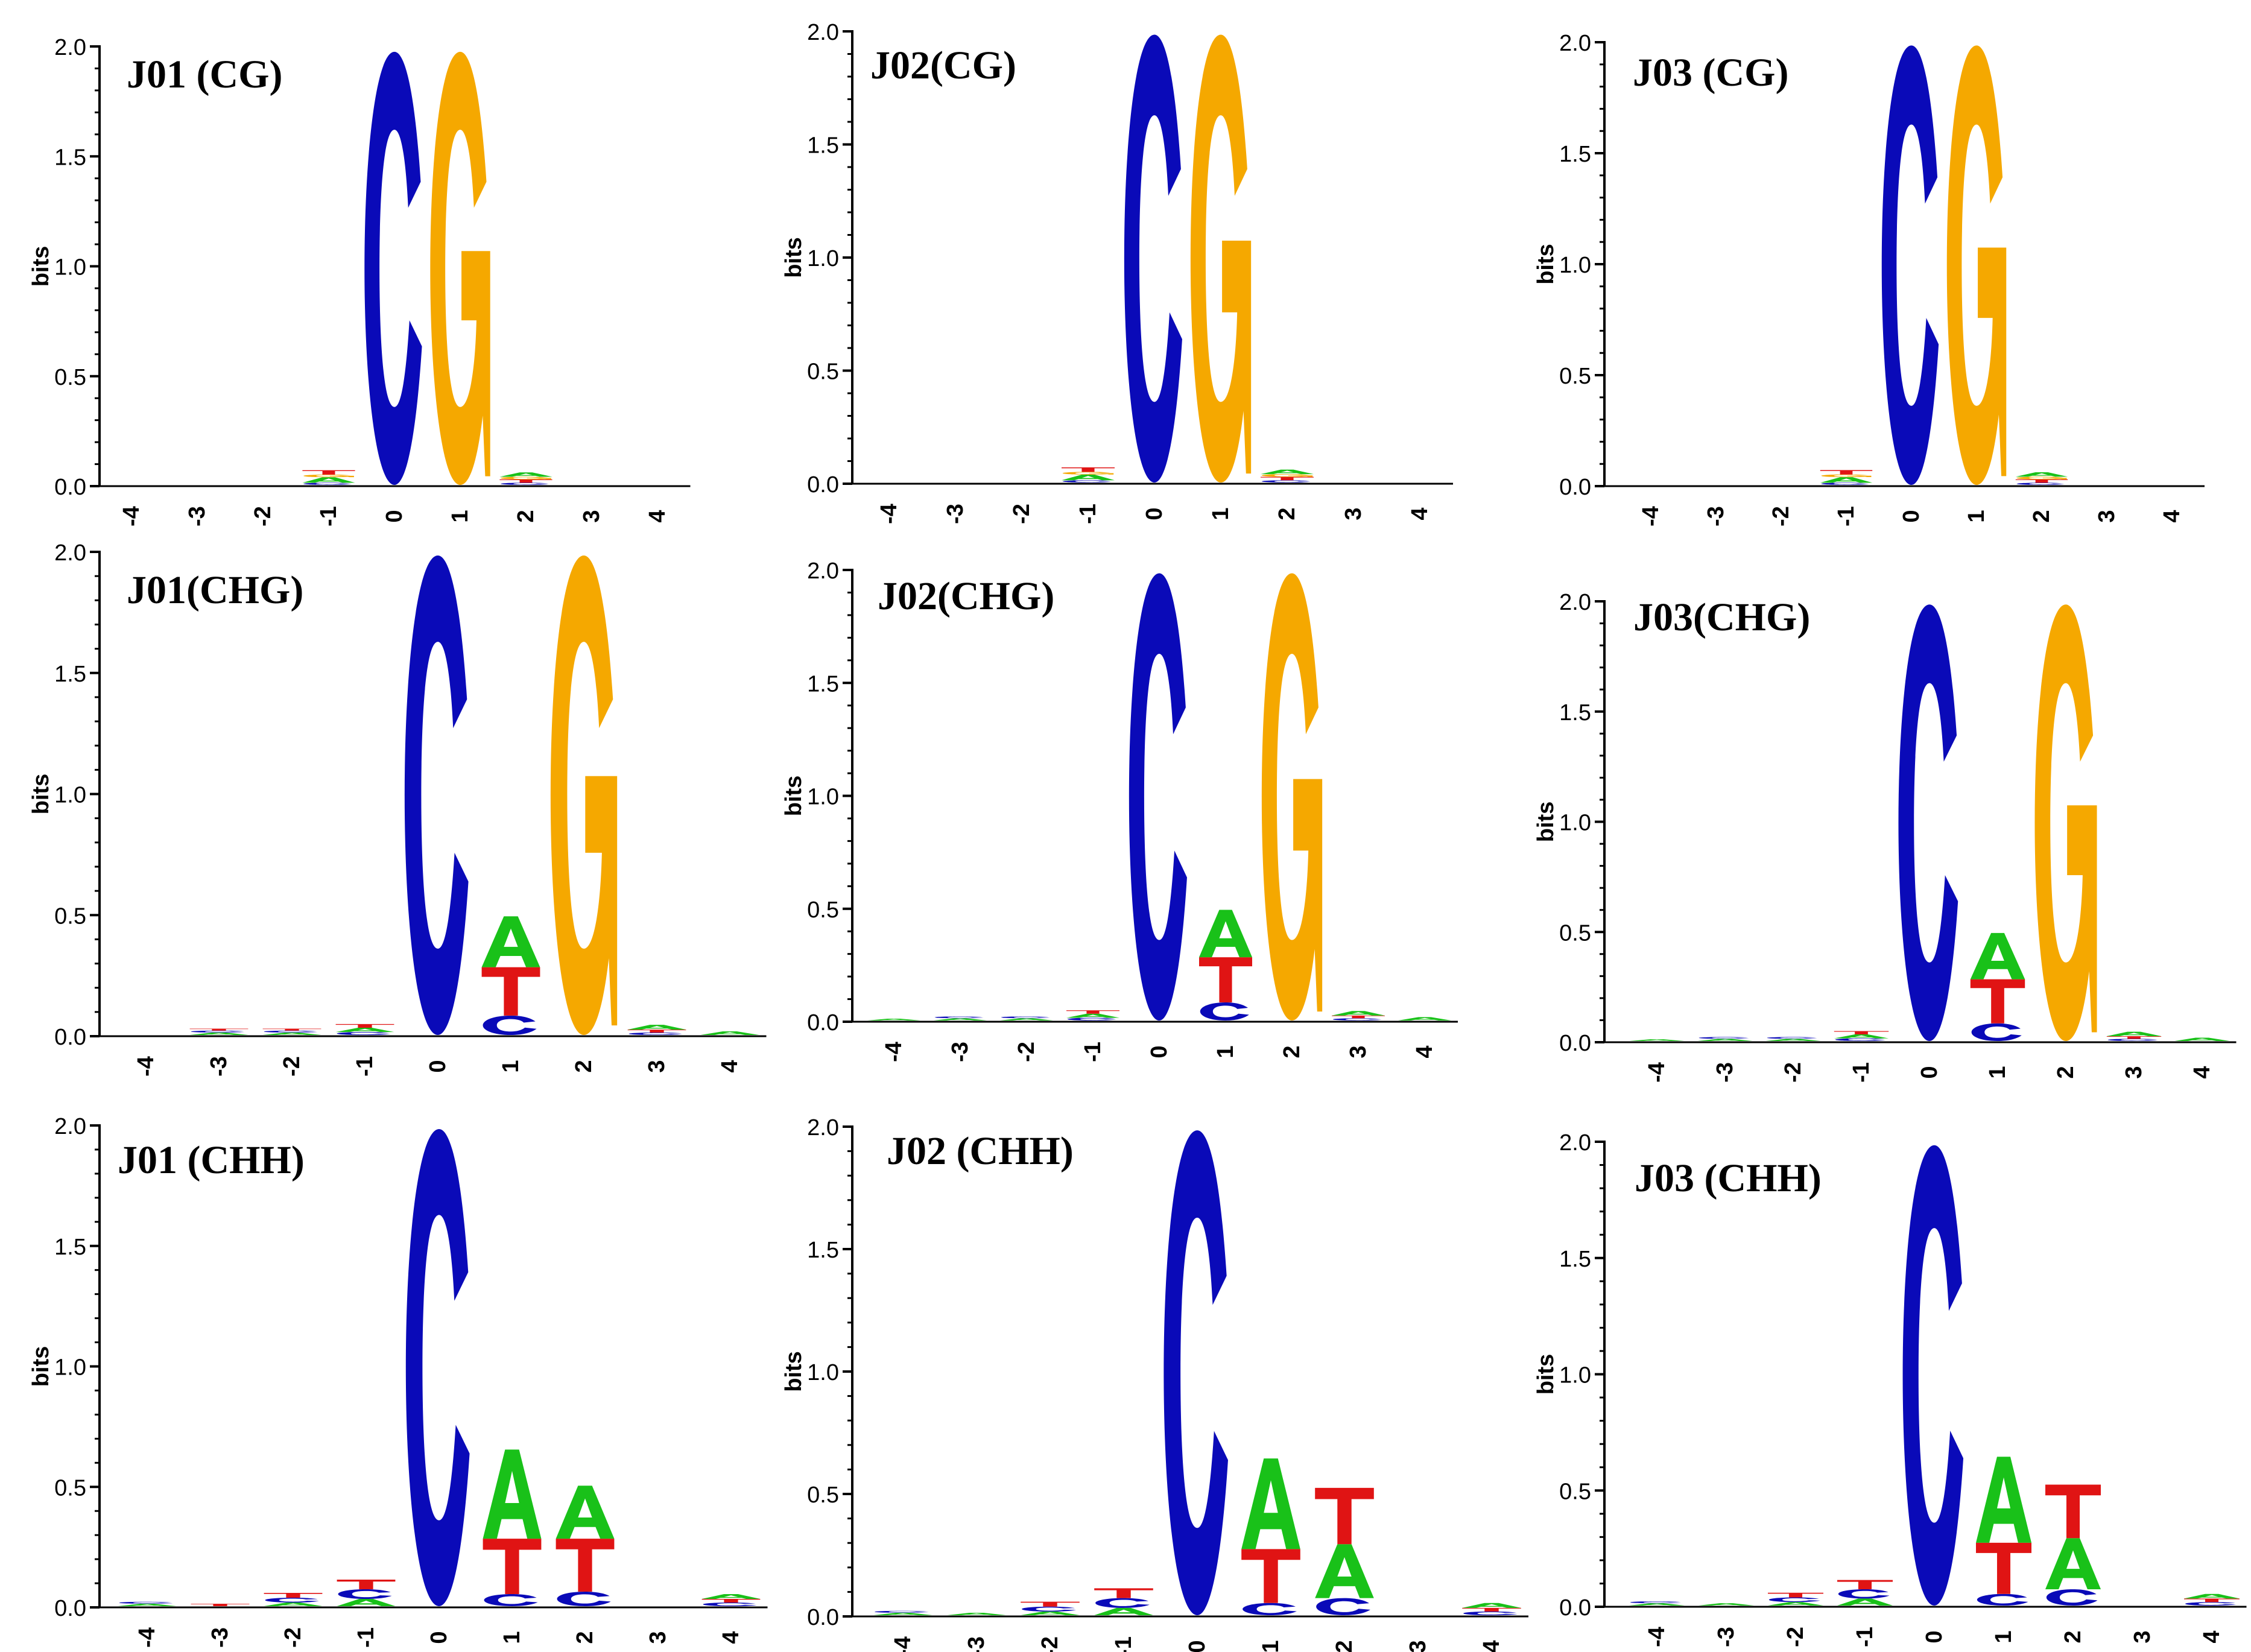 This screenshot has width=2251, height=1652. Describe the element at coordinates (1869, 279) in the screenshot. I see `logo-panel-3: 0.0 0.5 1.0 1.5 2.0 bits -4 -3 -2 -1 0 1 2 3 4 J03 (CG)` at that location.